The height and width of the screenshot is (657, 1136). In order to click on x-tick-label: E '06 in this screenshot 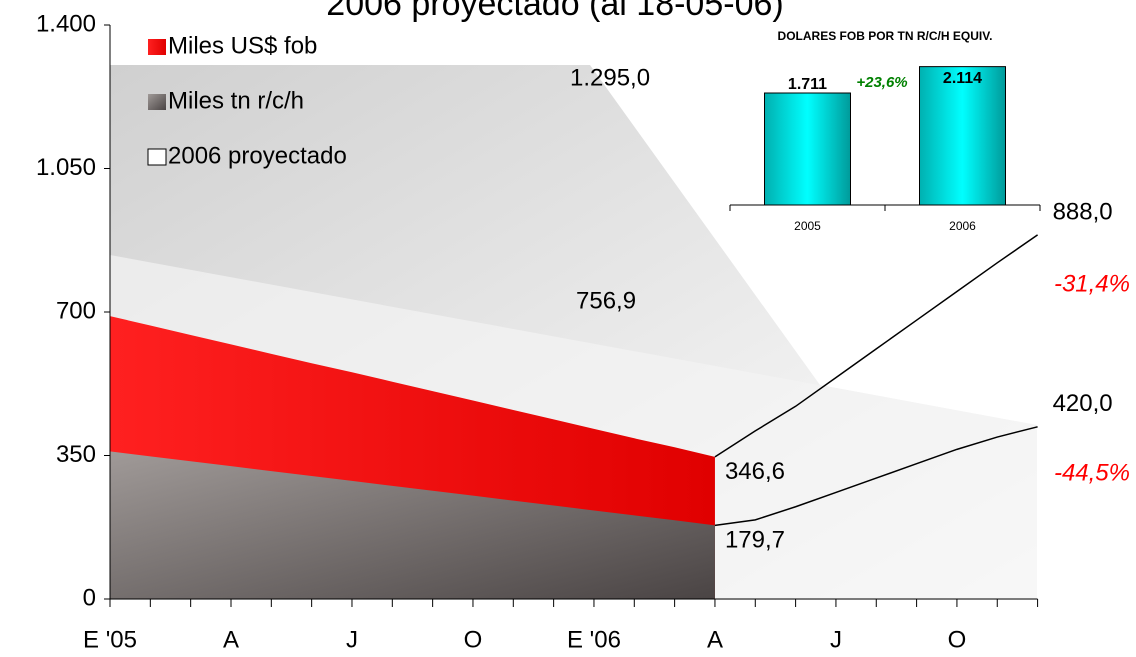, I will do `click(594, 639)`.